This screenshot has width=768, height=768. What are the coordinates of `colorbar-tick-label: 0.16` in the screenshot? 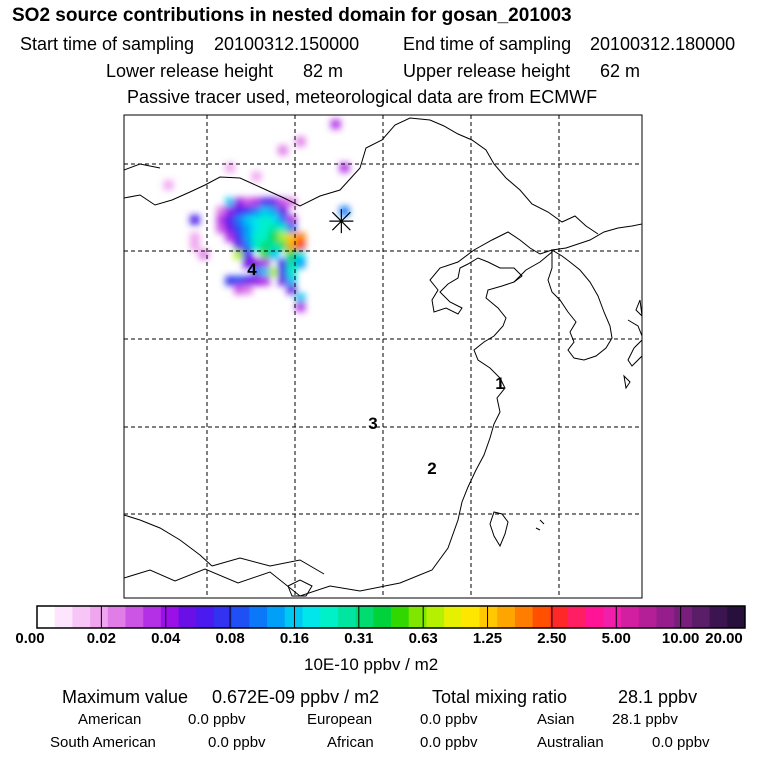 It's located at (294, 638).